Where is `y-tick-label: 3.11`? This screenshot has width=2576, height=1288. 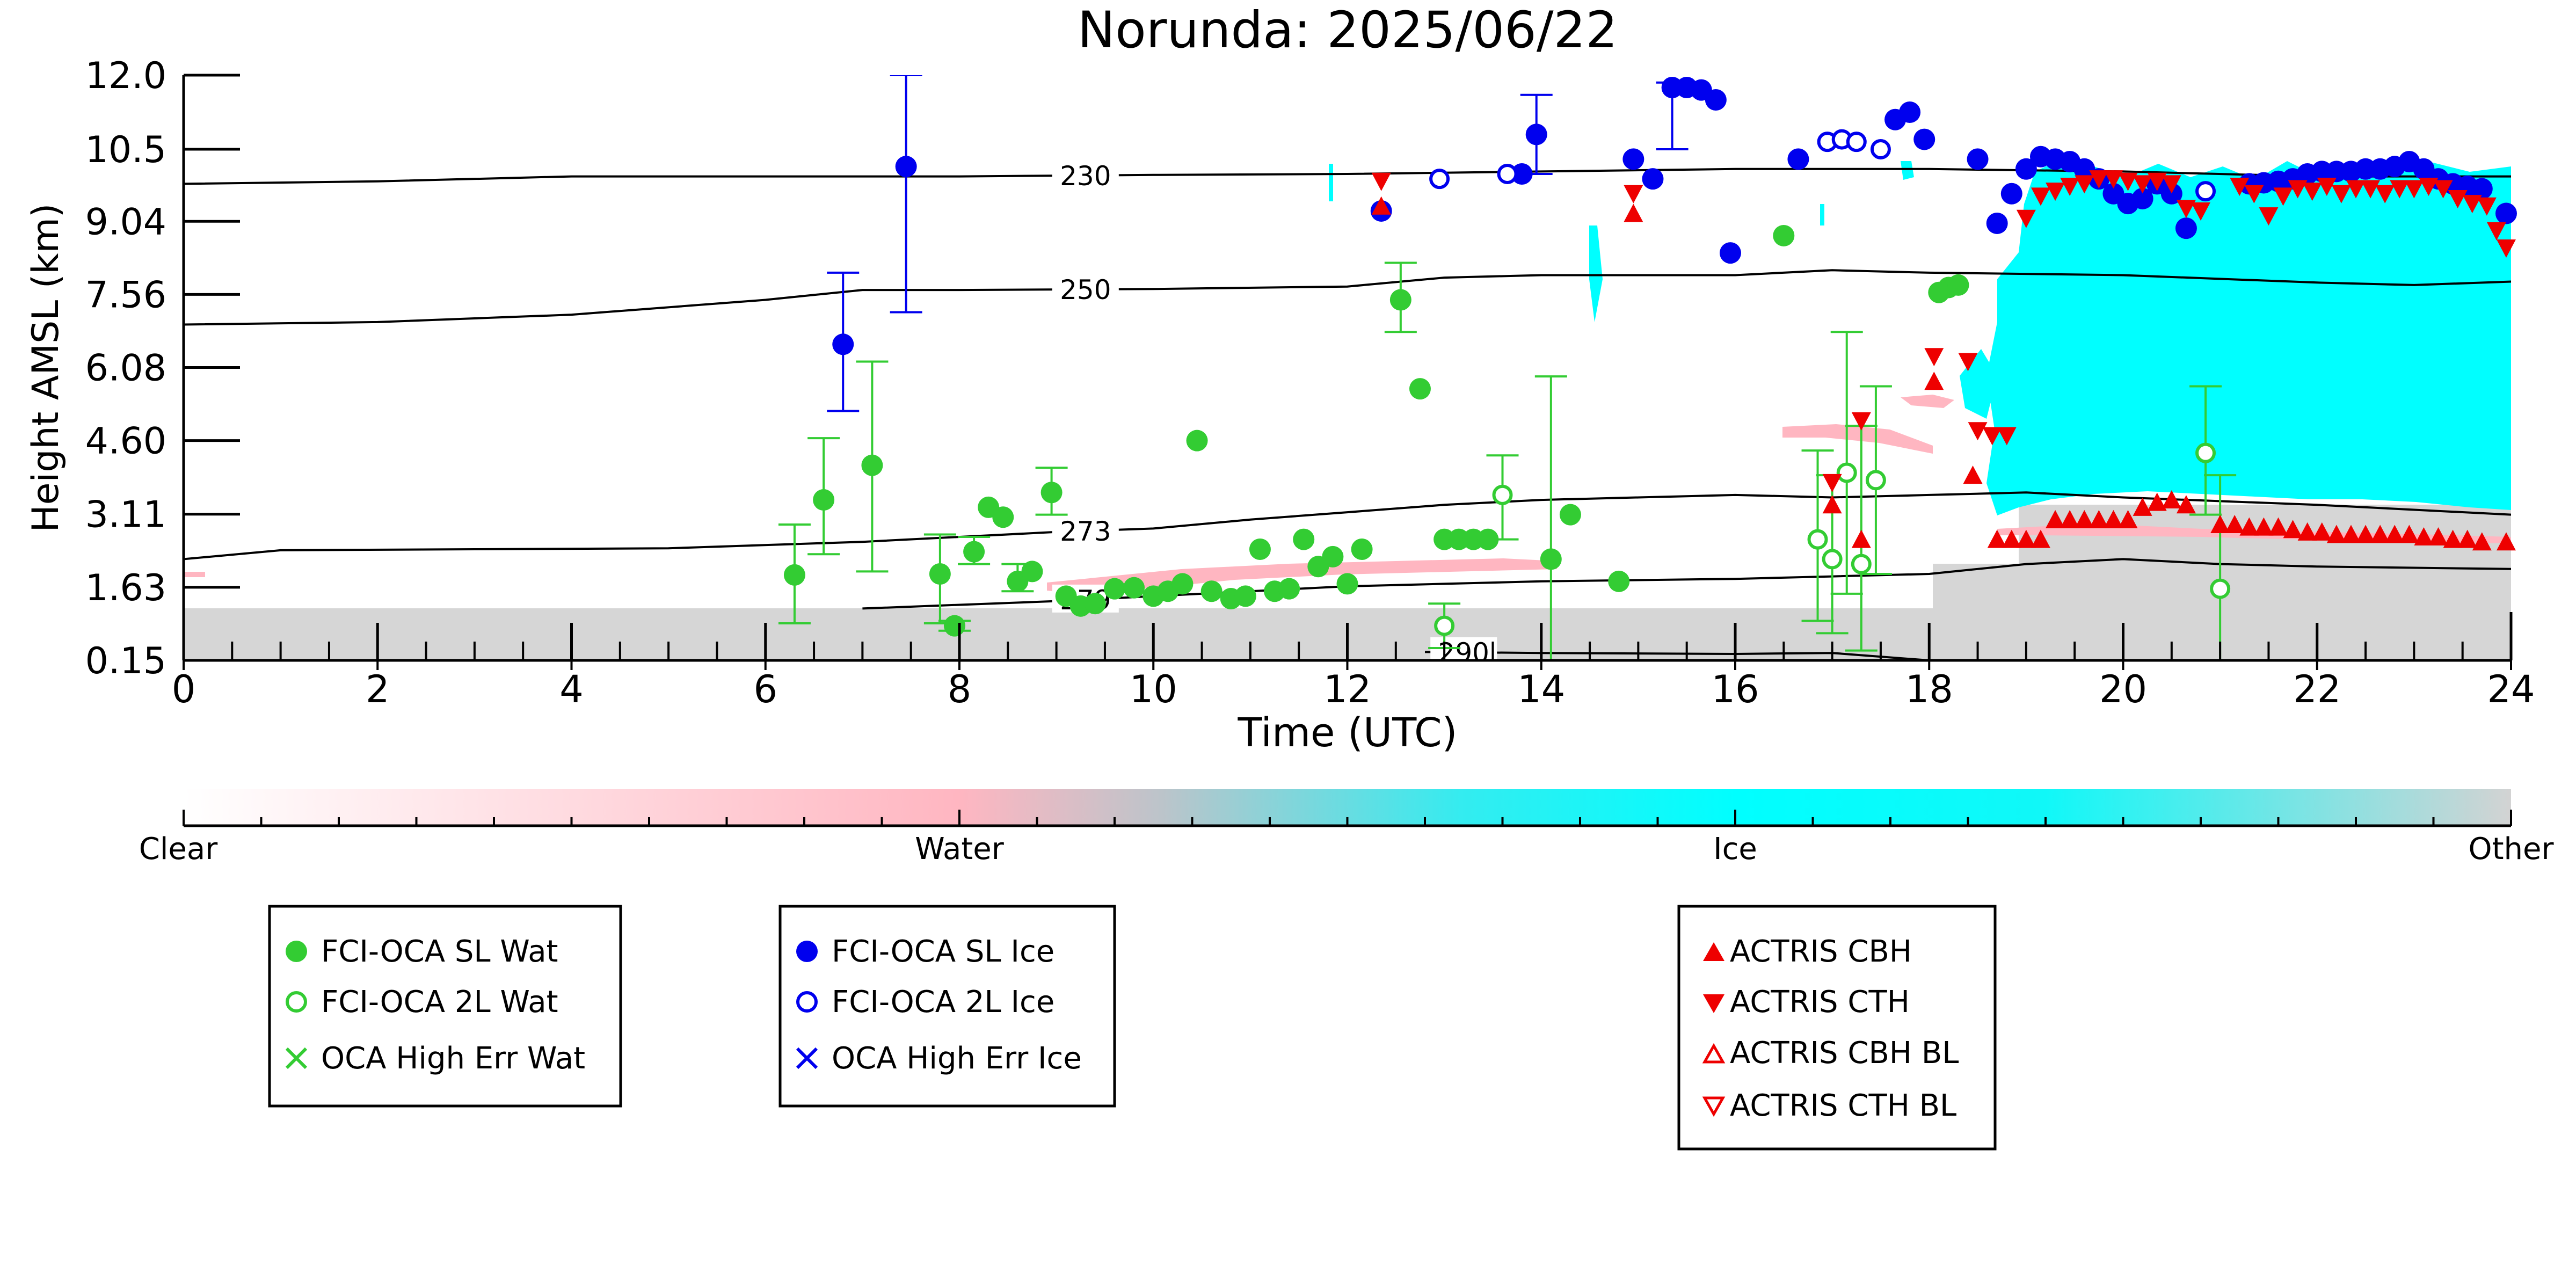 y-tick-label: 3.11 is located at coordinates (125, 515).